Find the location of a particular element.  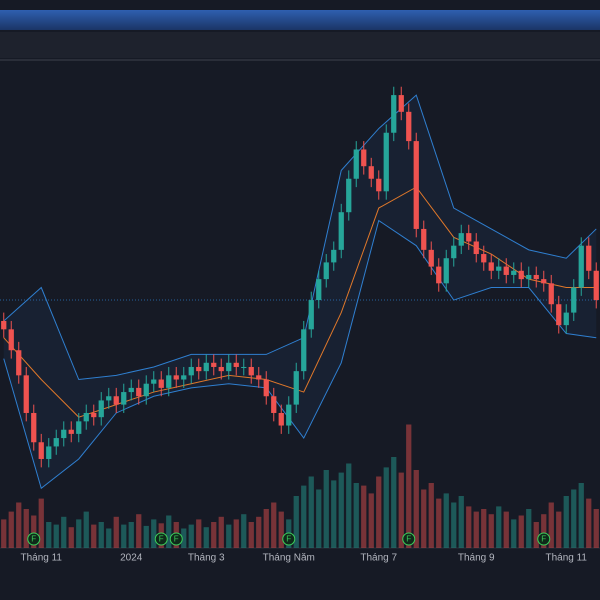

header-bar is located at coordinates (300, 45).